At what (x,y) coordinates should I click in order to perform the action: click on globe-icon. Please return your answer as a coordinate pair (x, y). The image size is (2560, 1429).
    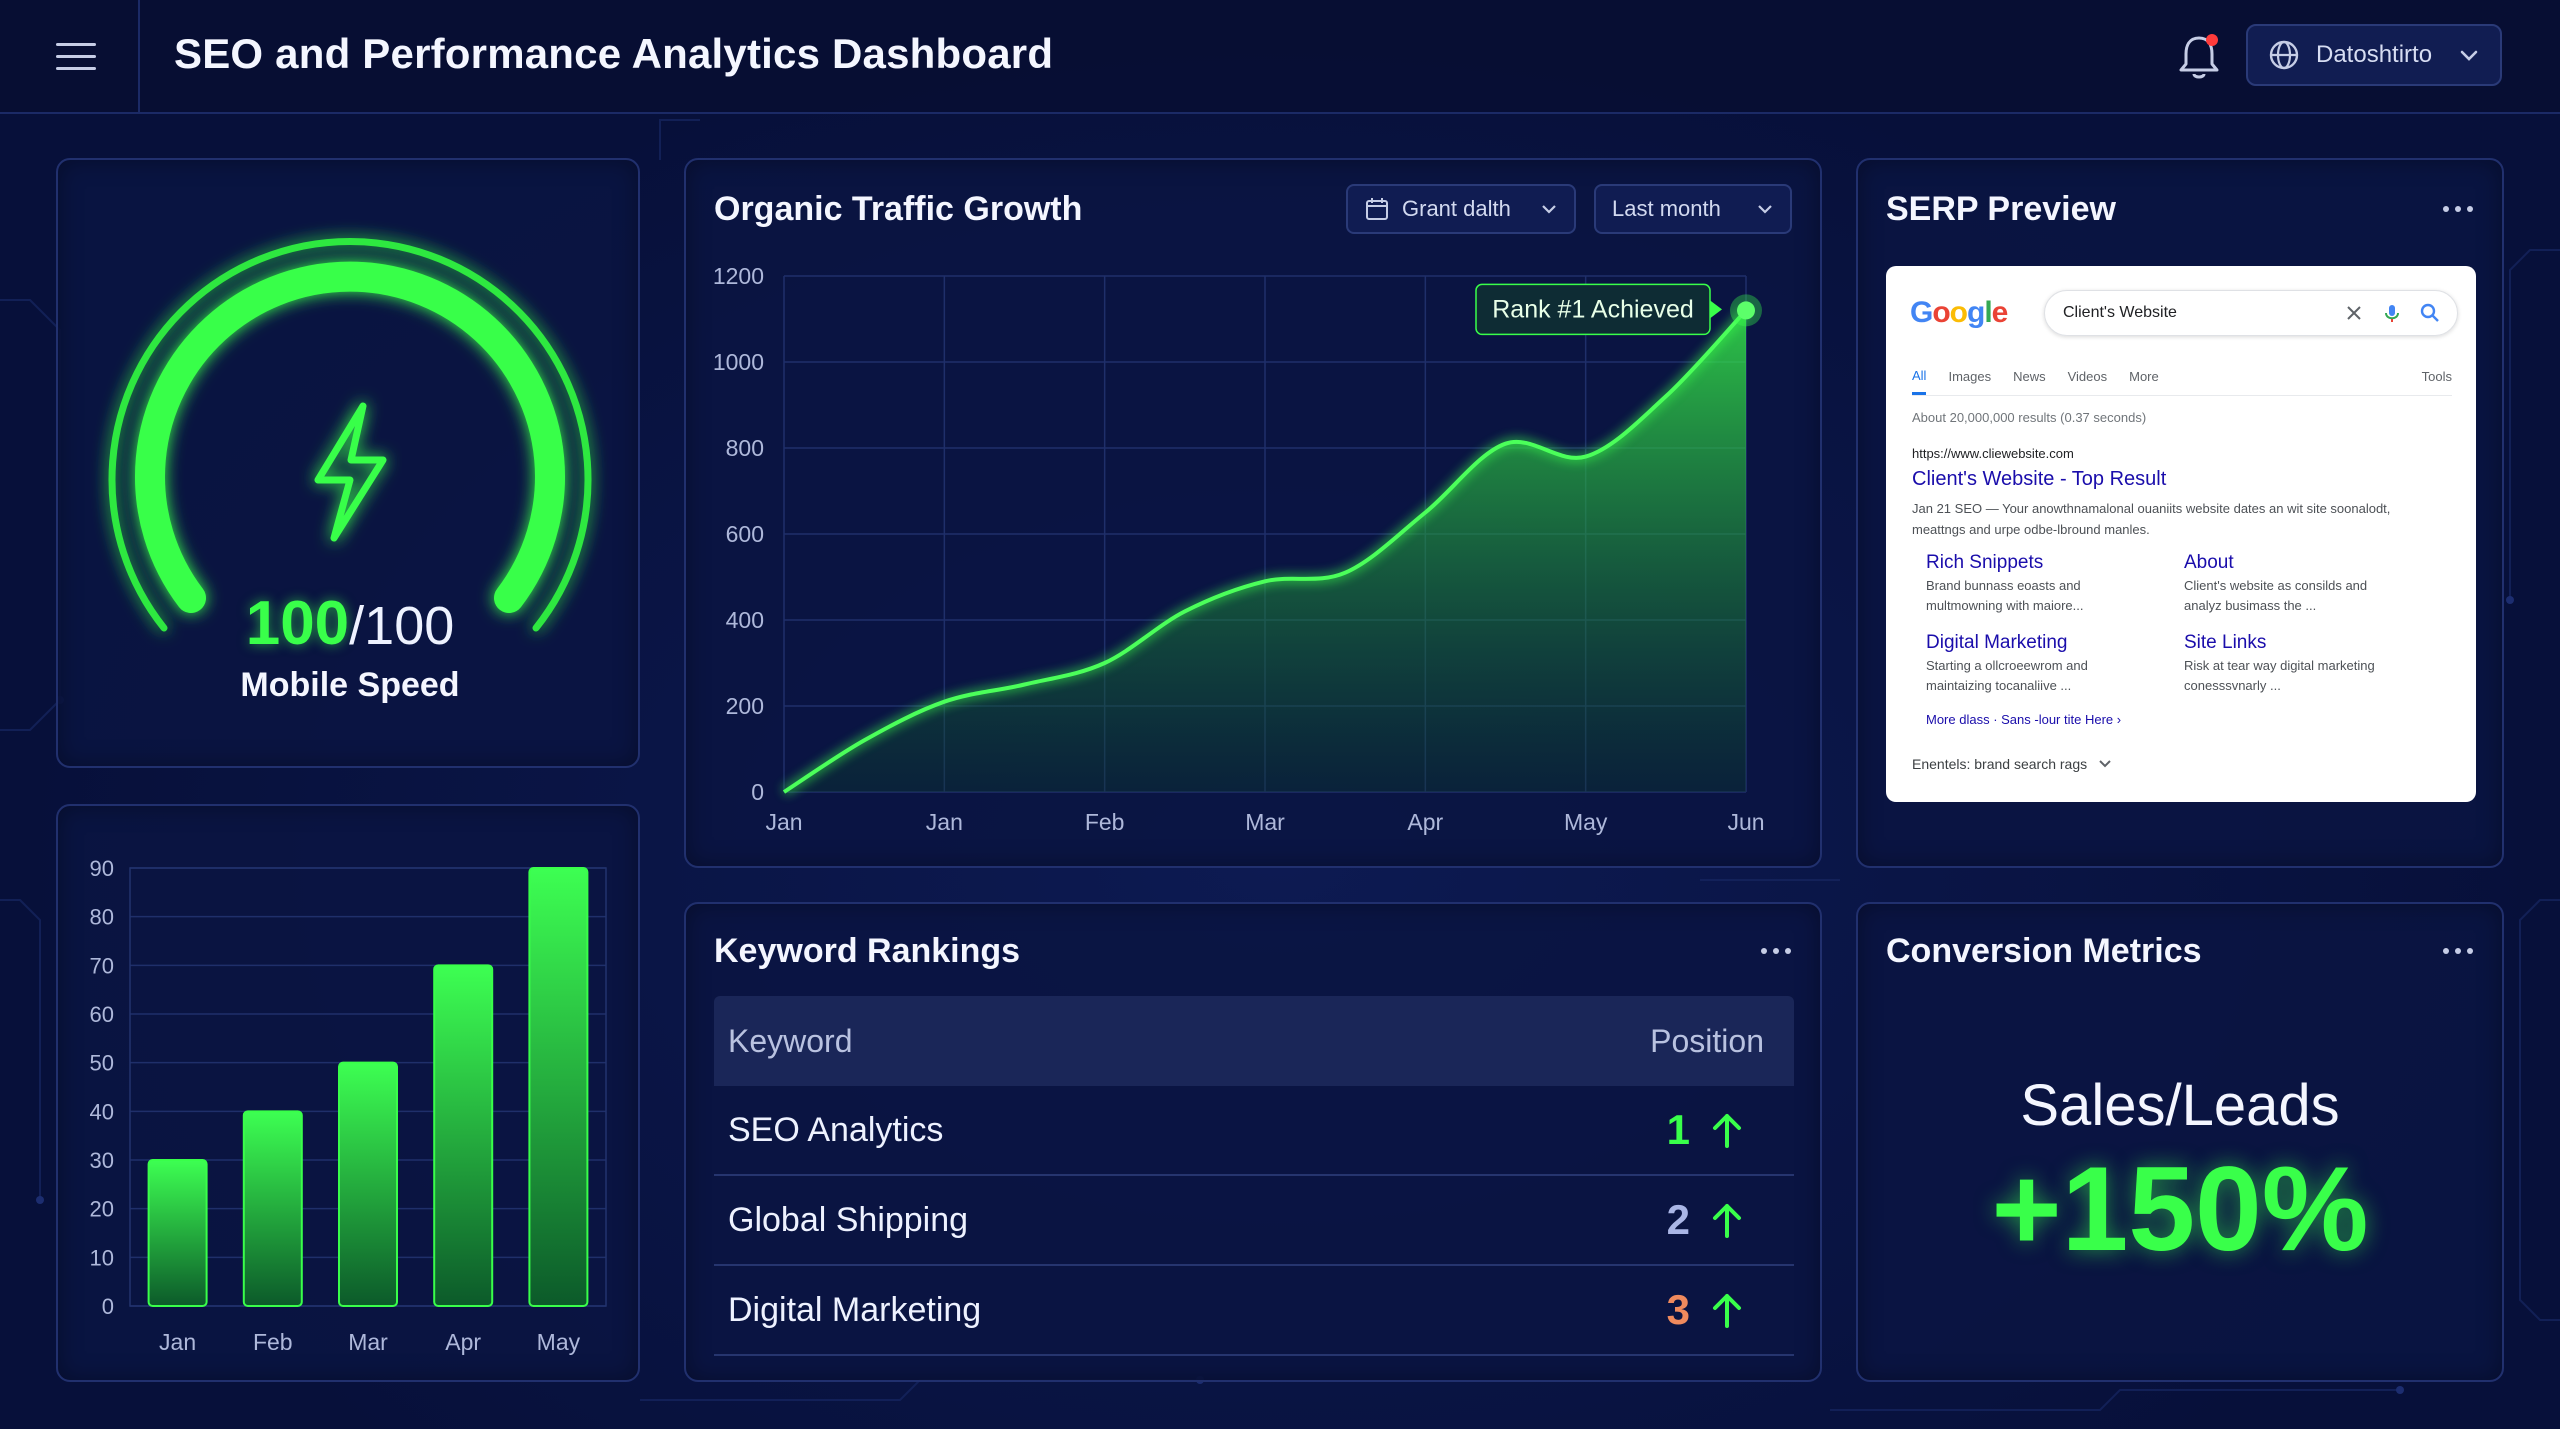
    Looking at the image, I should click on (2284, 55).